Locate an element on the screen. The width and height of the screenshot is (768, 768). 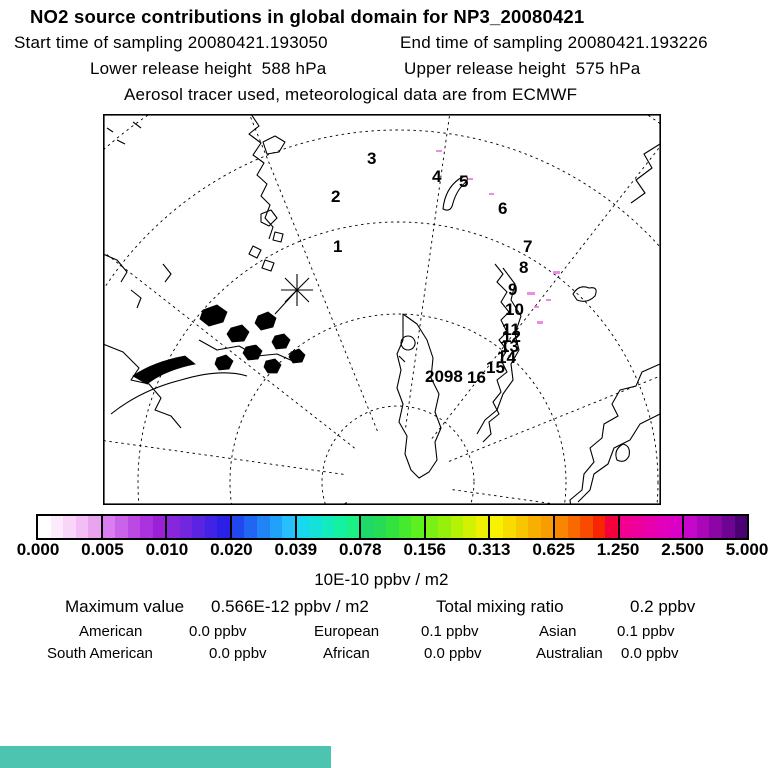
sampling-end: End time of sampling 20080421.193226 is located at coordinates (554, 42).